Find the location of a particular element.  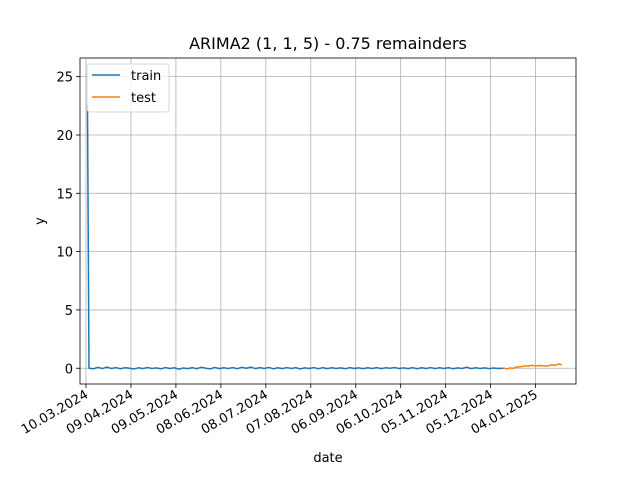

series-line-test is located at coordinates (532, 366).